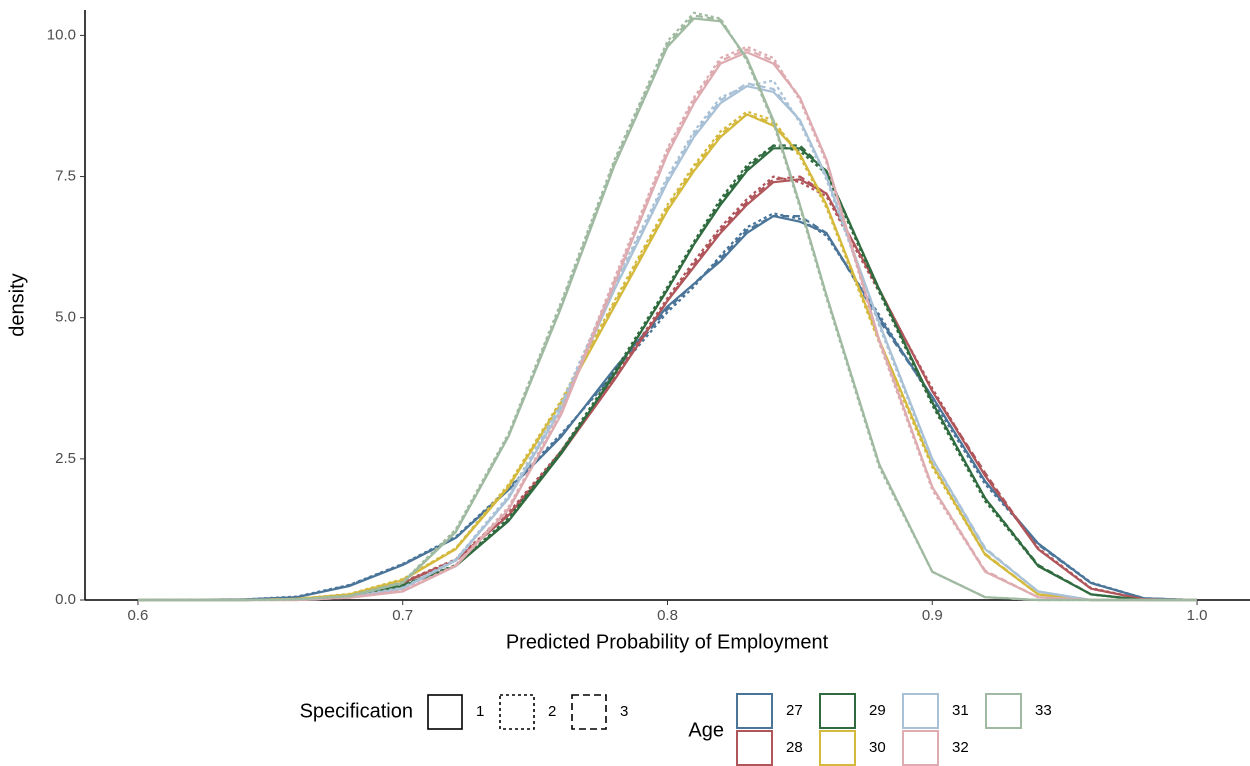 This screenshot has width=1250, height=766. Describe the element at coordinates (794, 747) in the screenshot. I see `legend-label: 28` at that location.